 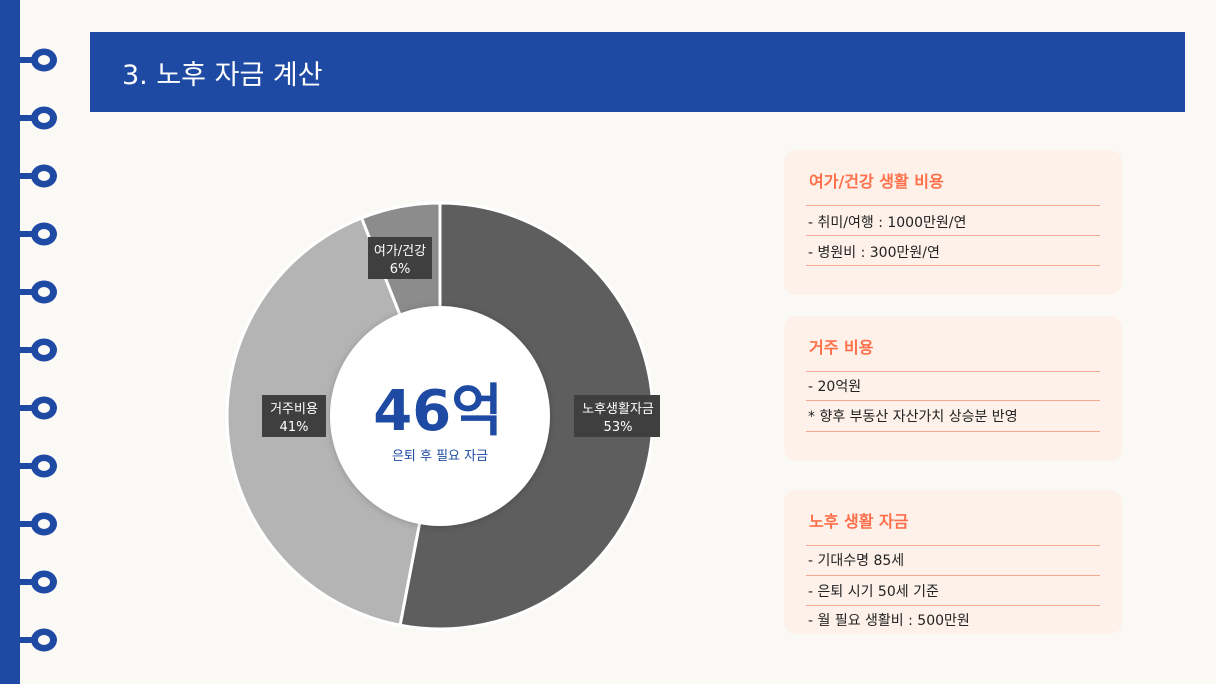 What do you see at coordinates (873, 592) in the screenshot?
I see `card-item: - 은퇴 시기 50세 기준` at bounding box center [873, 592].